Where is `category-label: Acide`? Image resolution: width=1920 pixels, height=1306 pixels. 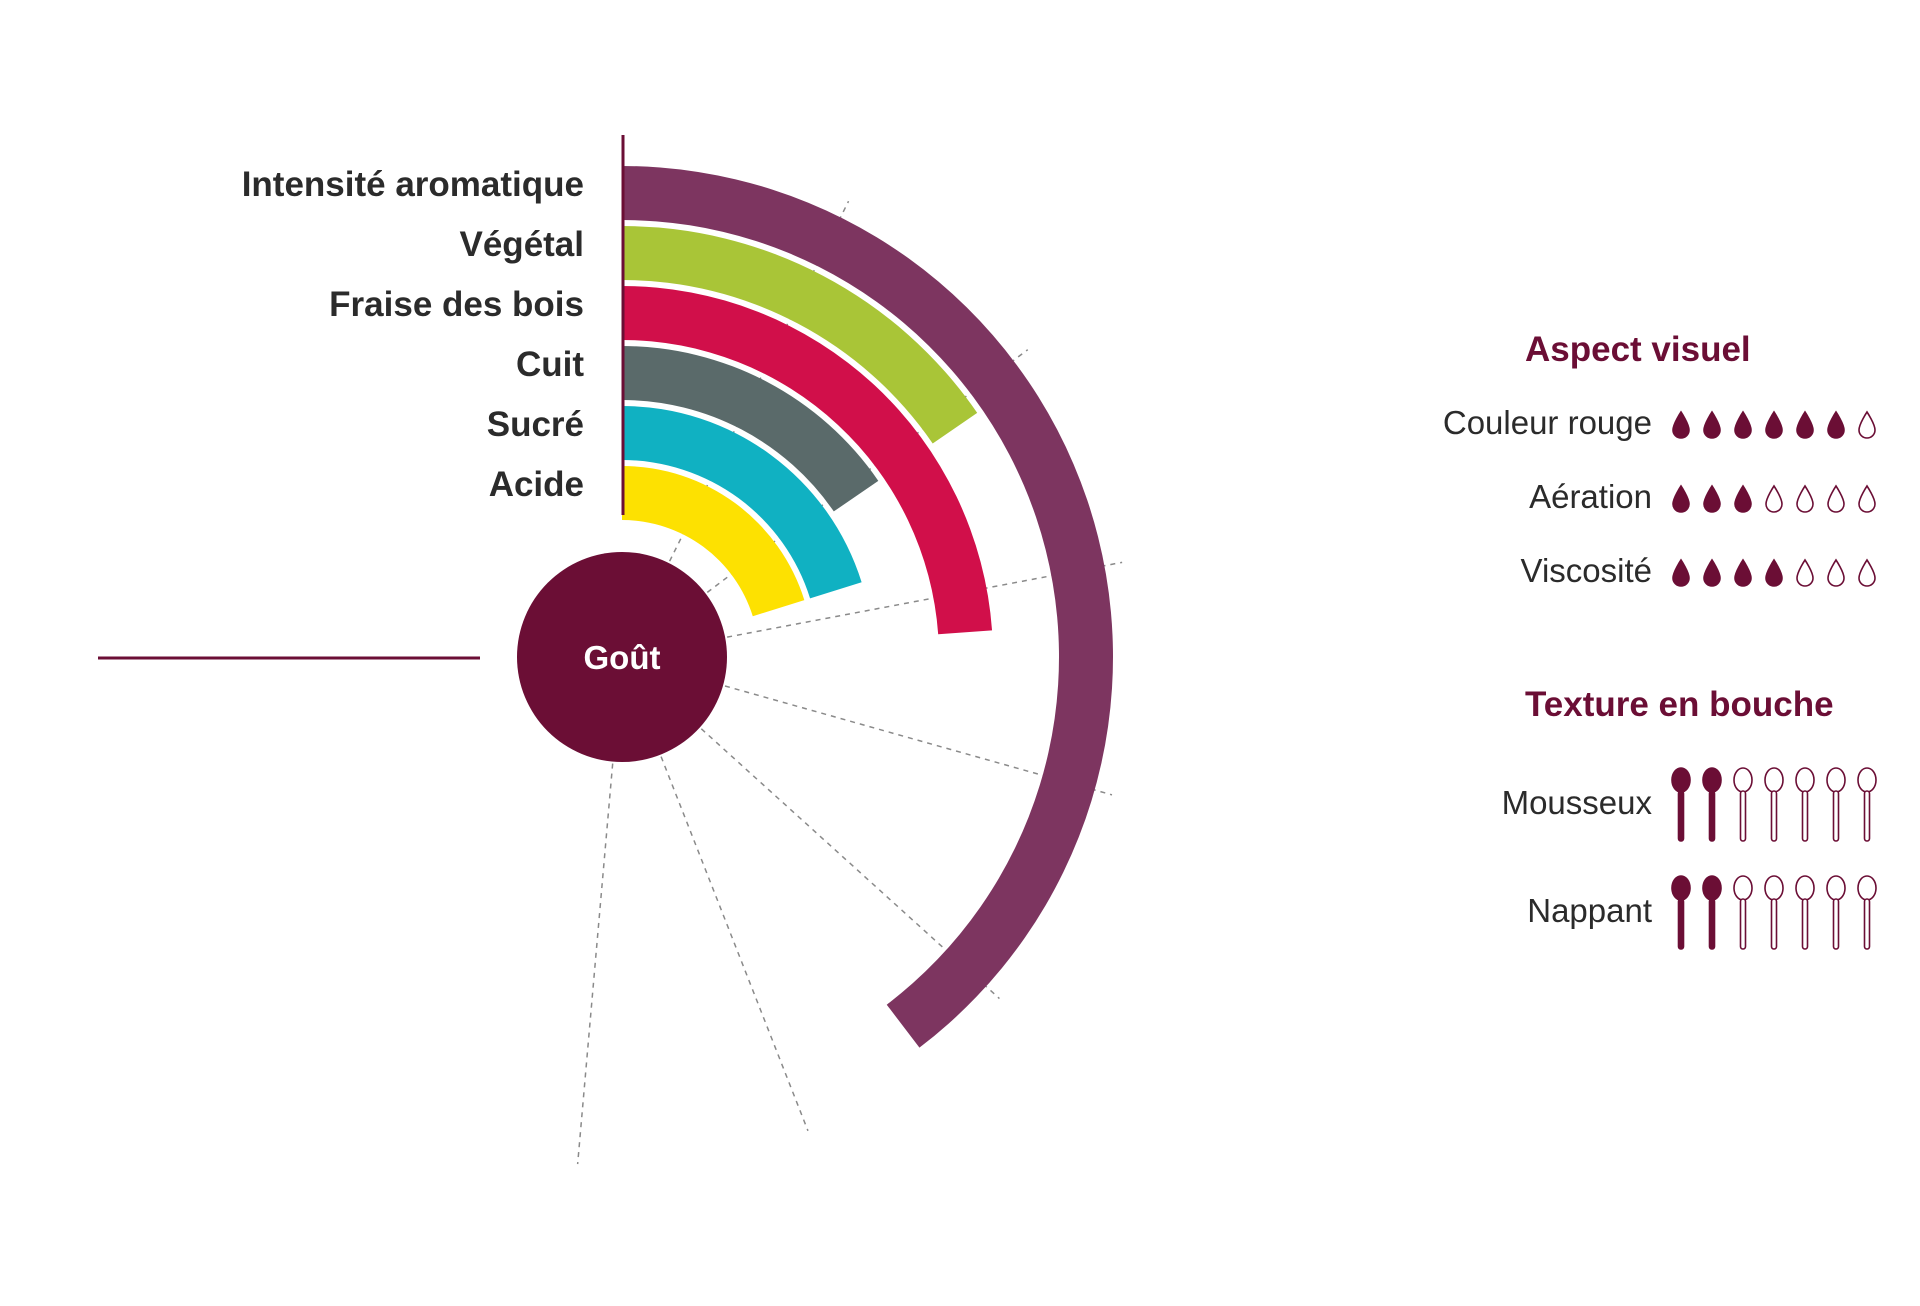 category-label: Acide is located at coordinates (536, 484).